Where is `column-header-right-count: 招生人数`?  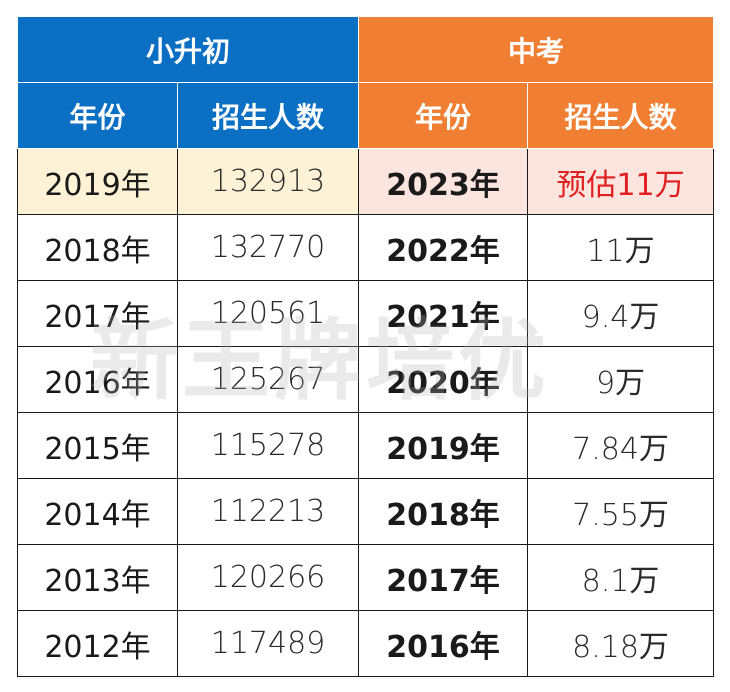 column-header-right-count: 招生人数 is located at coordinates (621, 115).